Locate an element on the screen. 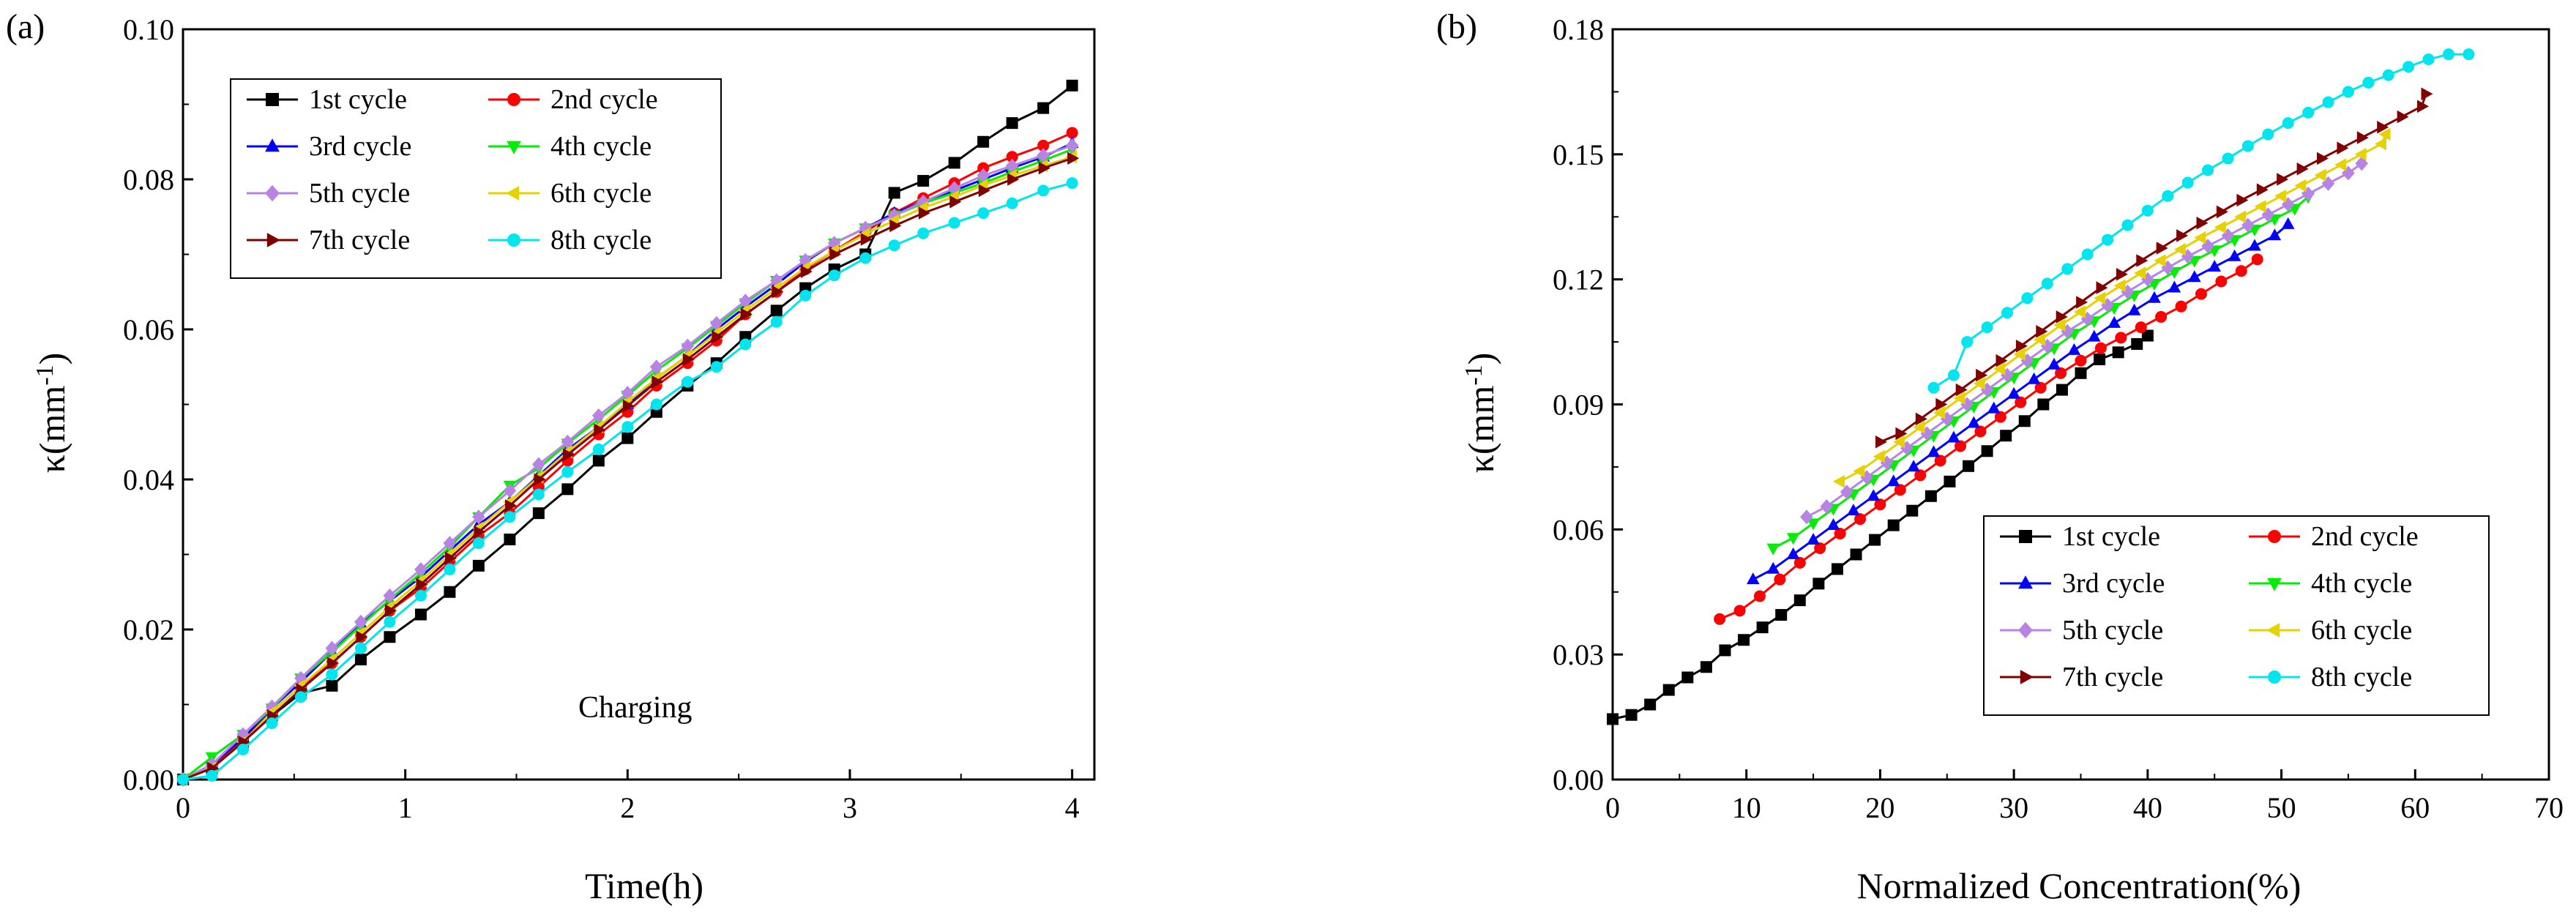 The image size is (2576, 923). x-tick-label: 1 is located at coordinates (405, 807).